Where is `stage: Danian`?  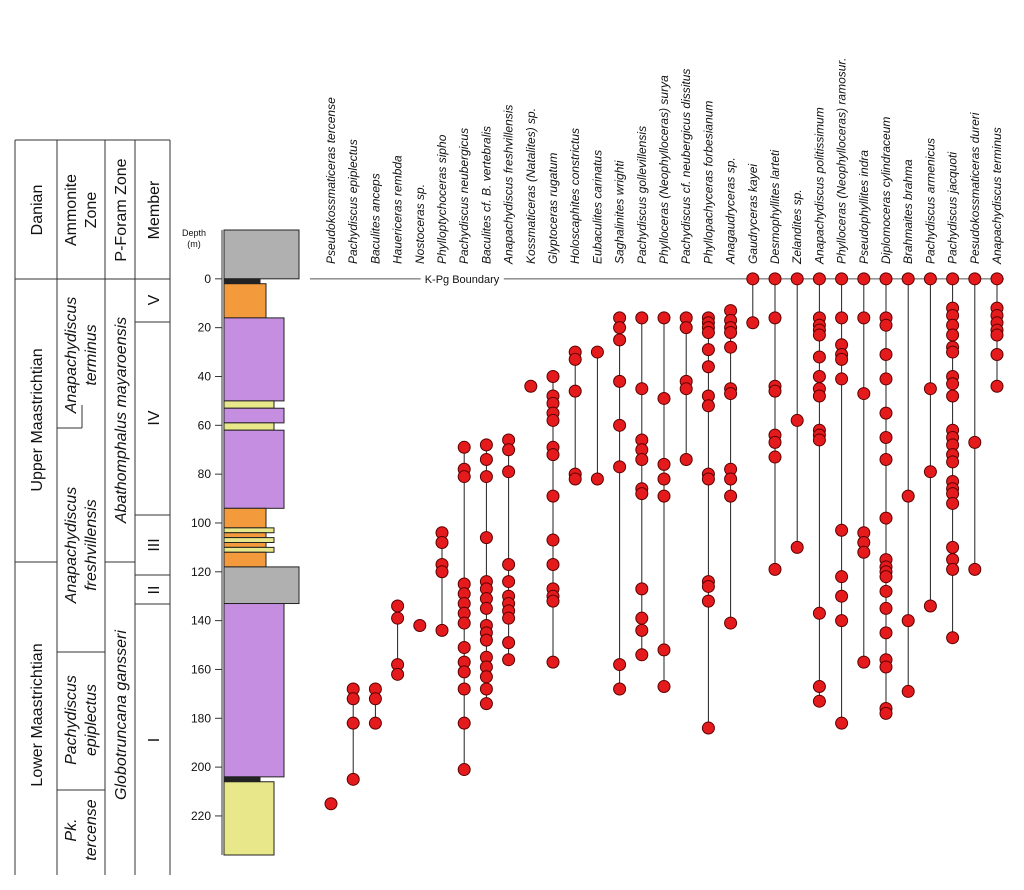 stage: Danian is located at coordinates (37, 210).